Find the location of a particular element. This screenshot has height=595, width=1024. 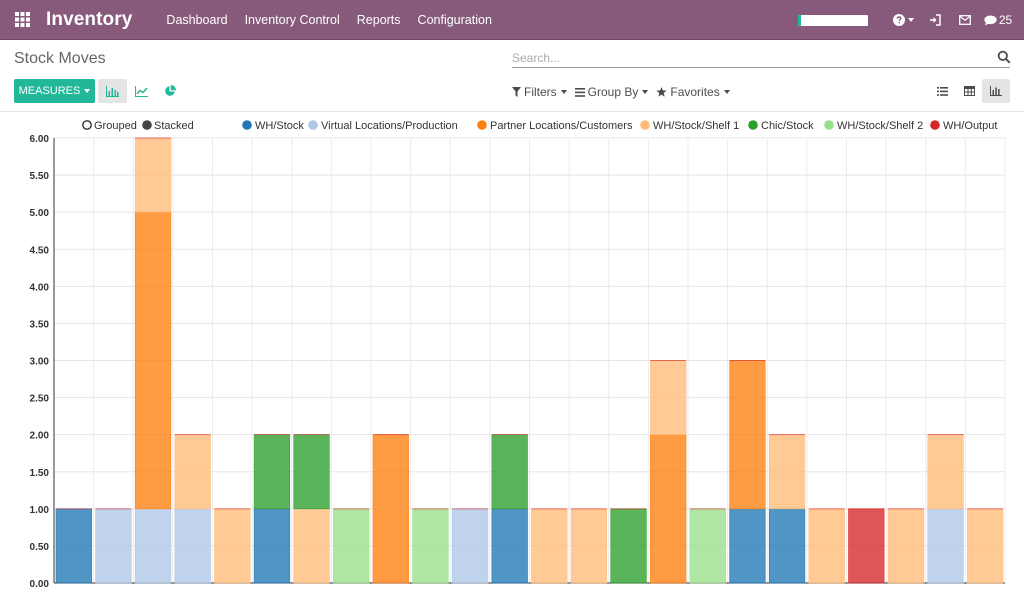

legend-label-virtual-locations-production: Virtual Locations/Production is located at coordinates (389, 126).